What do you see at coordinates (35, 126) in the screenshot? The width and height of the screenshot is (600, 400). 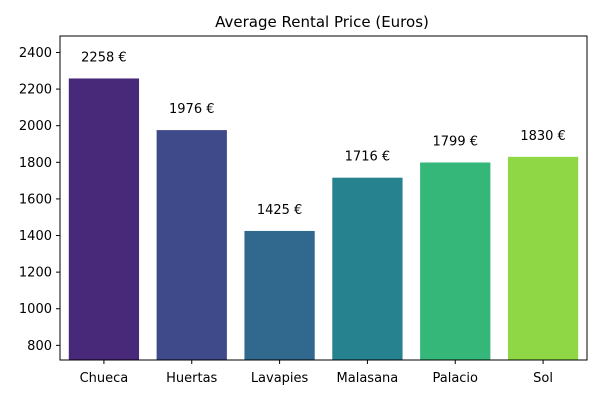 I see `y-tick-label-2000: 2000` at bounding box center [35, 126].